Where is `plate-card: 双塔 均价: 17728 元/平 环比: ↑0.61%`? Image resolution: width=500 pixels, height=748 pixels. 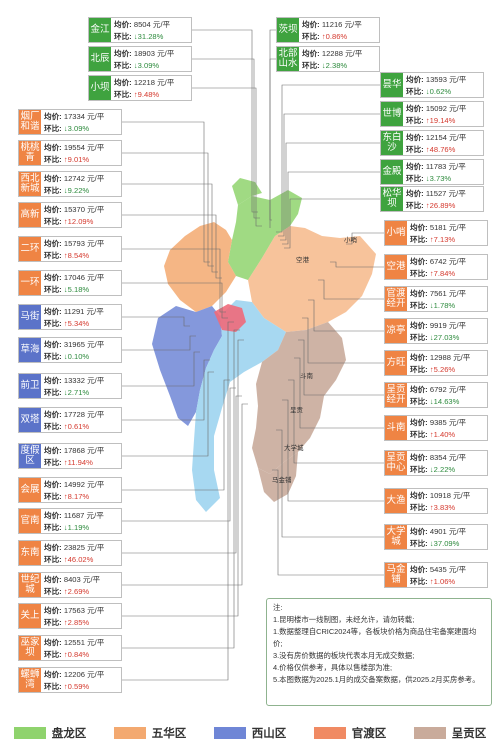
plate-card: 双塔 均价: 17728 元/平 环比: ↑0.61% is located at coordinates (70, 420).